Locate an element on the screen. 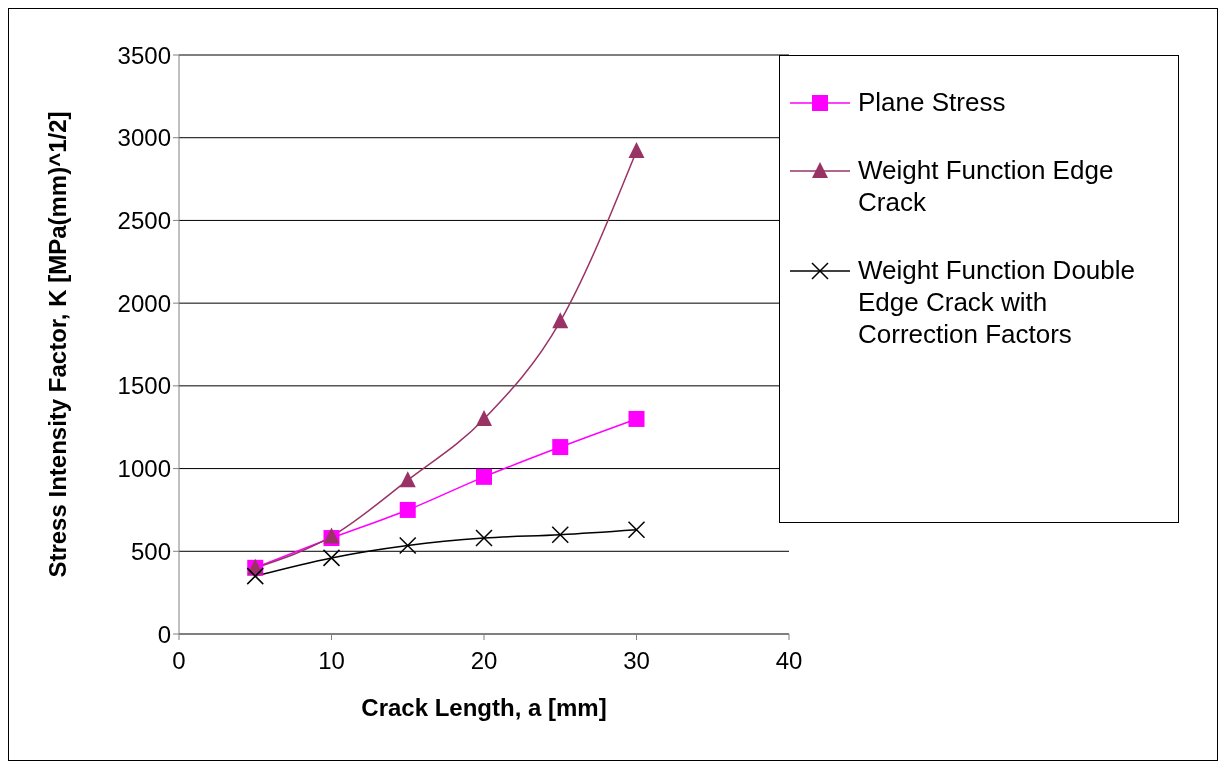  y-tick-label: 0 is located at coordinates (164, 634).